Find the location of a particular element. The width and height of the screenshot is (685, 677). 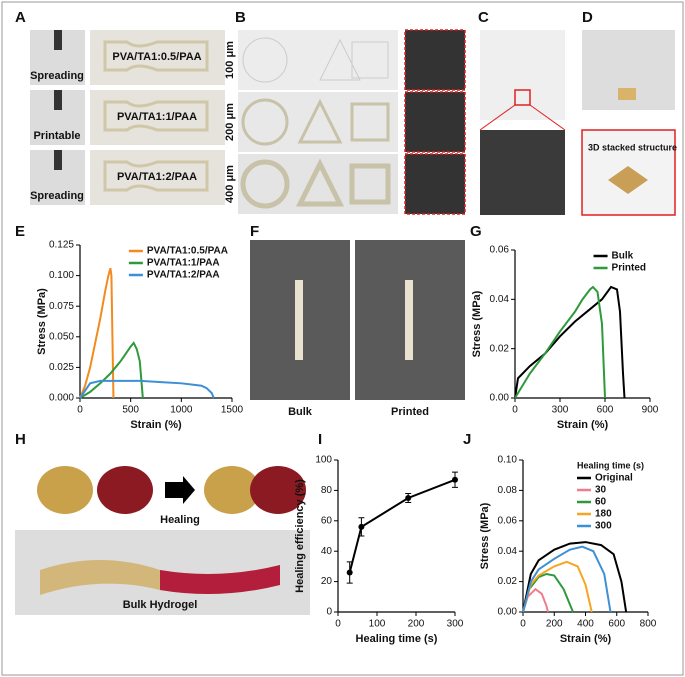

legend-label: PVA/TA1:0.5/PAA is located at coordinates (187, 251).